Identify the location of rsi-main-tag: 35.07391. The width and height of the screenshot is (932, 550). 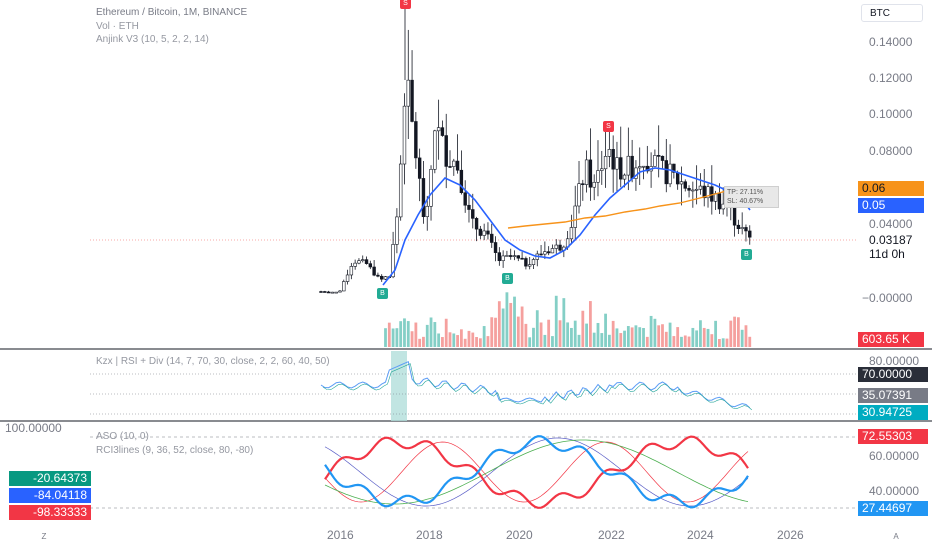
(893, 395).